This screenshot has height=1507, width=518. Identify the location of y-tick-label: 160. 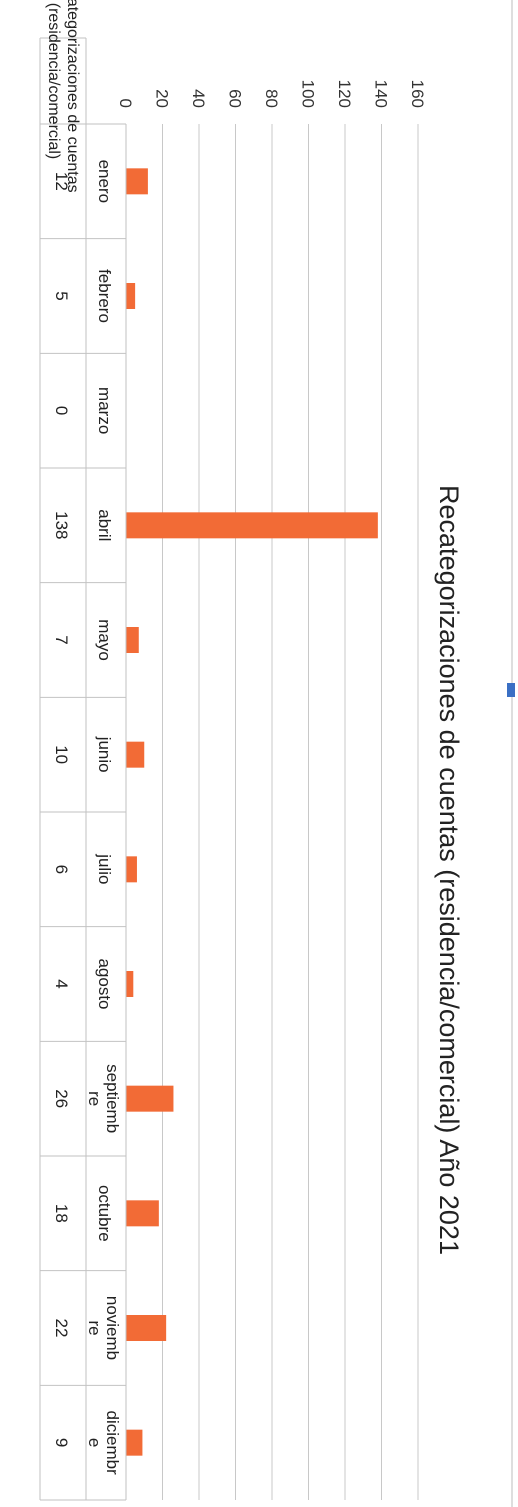
(417, 94).